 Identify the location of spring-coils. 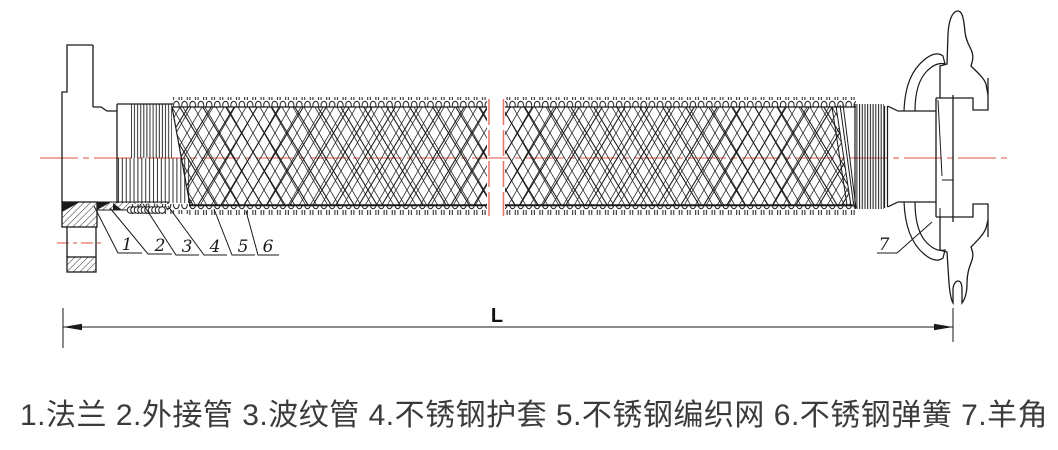
(146, 210).